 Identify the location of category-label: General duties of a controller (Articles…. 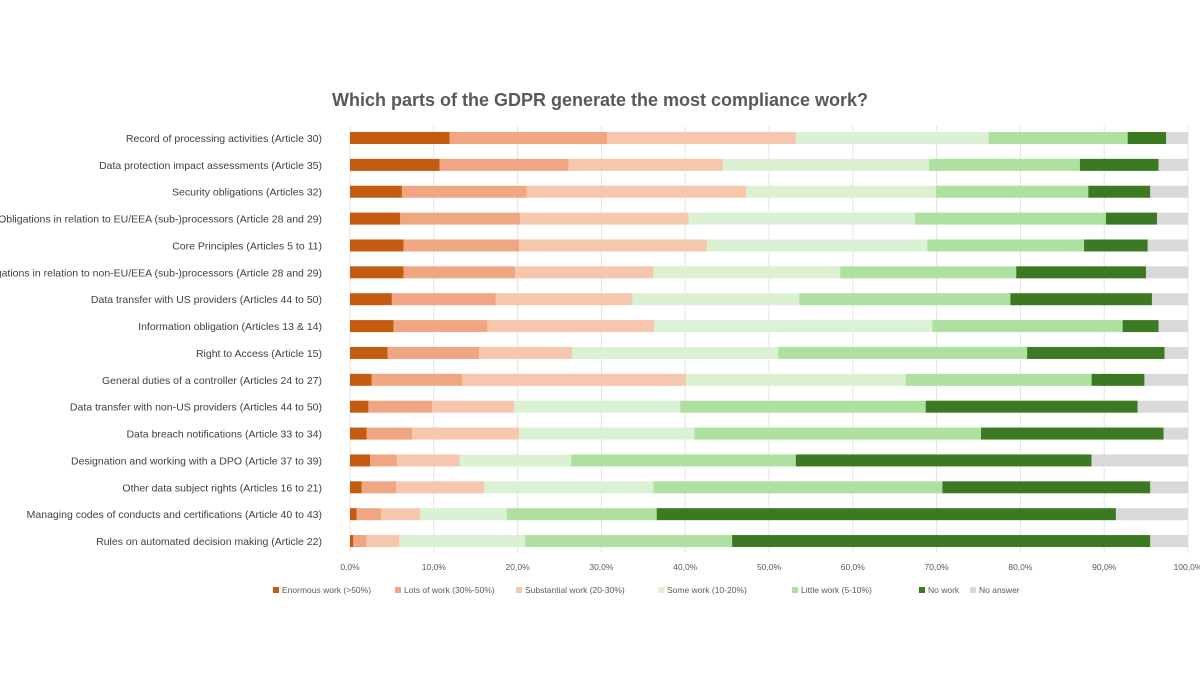
(212, 381).